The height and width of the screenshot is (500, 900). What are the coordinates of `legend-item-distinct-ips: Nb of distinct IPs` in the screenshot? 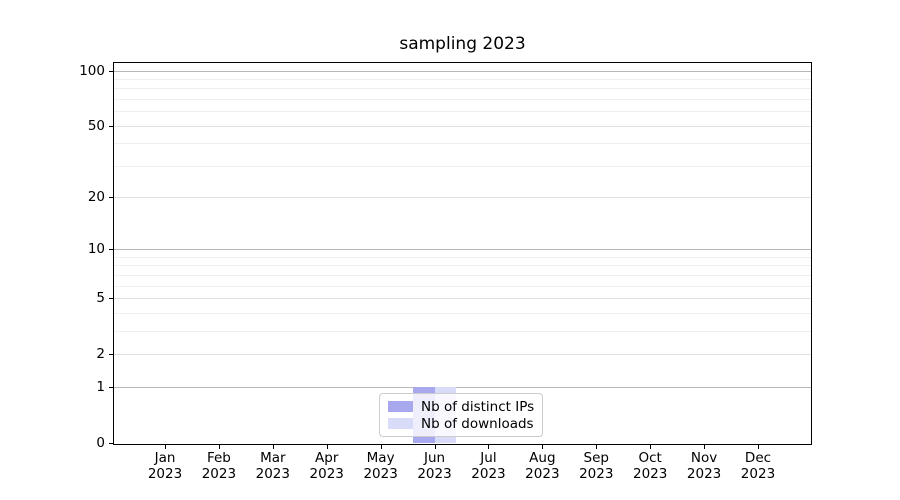 It's located at (461, 407).